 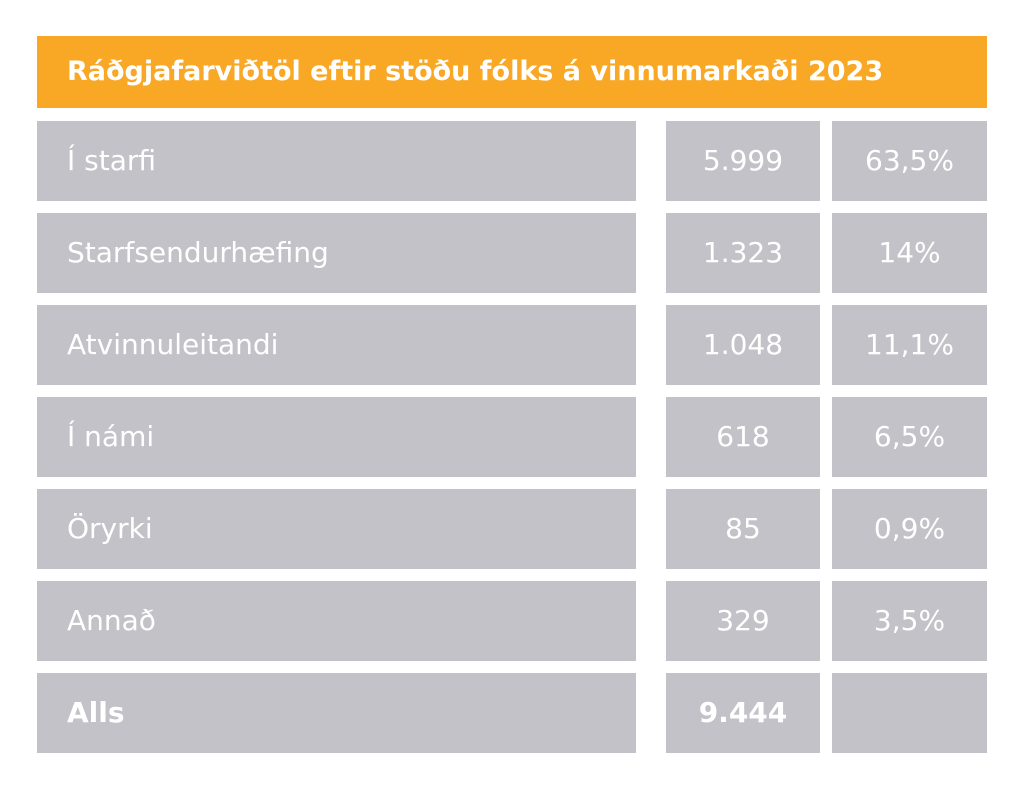 I want to click on table-cell: Öryrki, so click(x=336, y=529).